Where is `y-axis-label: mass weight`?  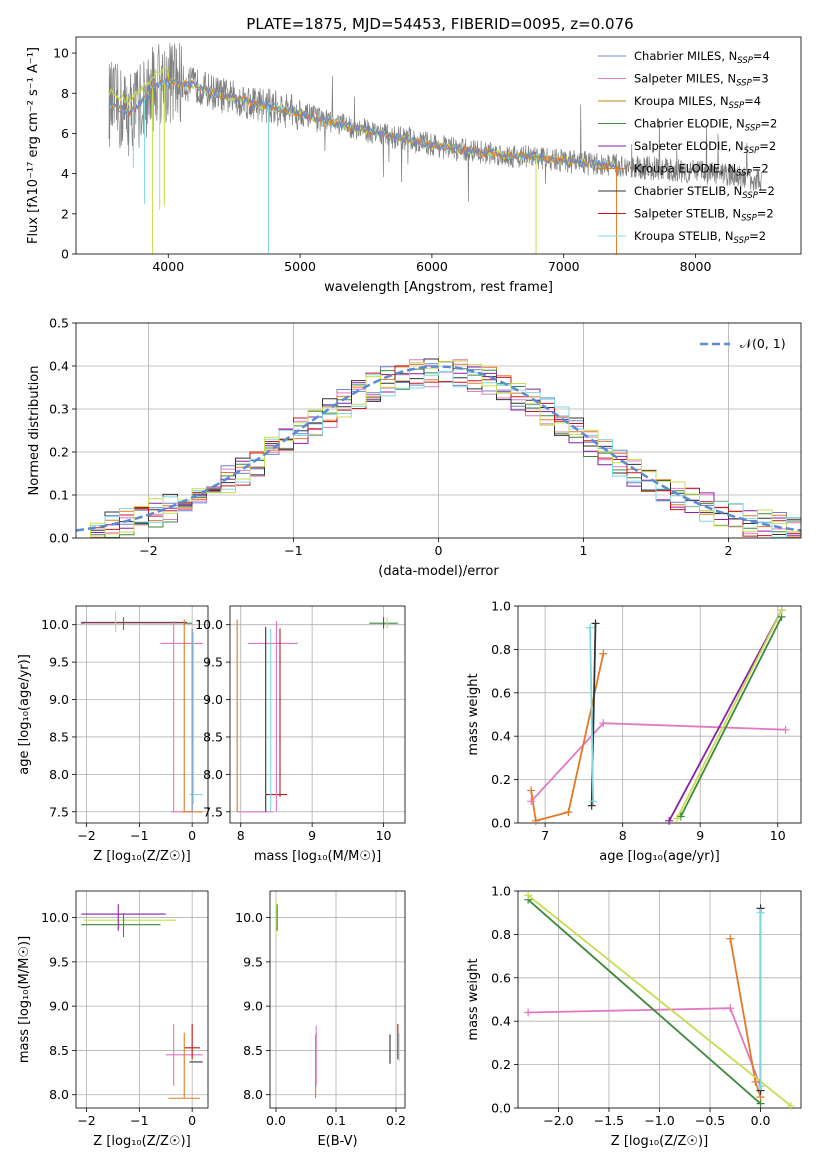
y-axis-label: mass weight is located at coordinates (473, 714).